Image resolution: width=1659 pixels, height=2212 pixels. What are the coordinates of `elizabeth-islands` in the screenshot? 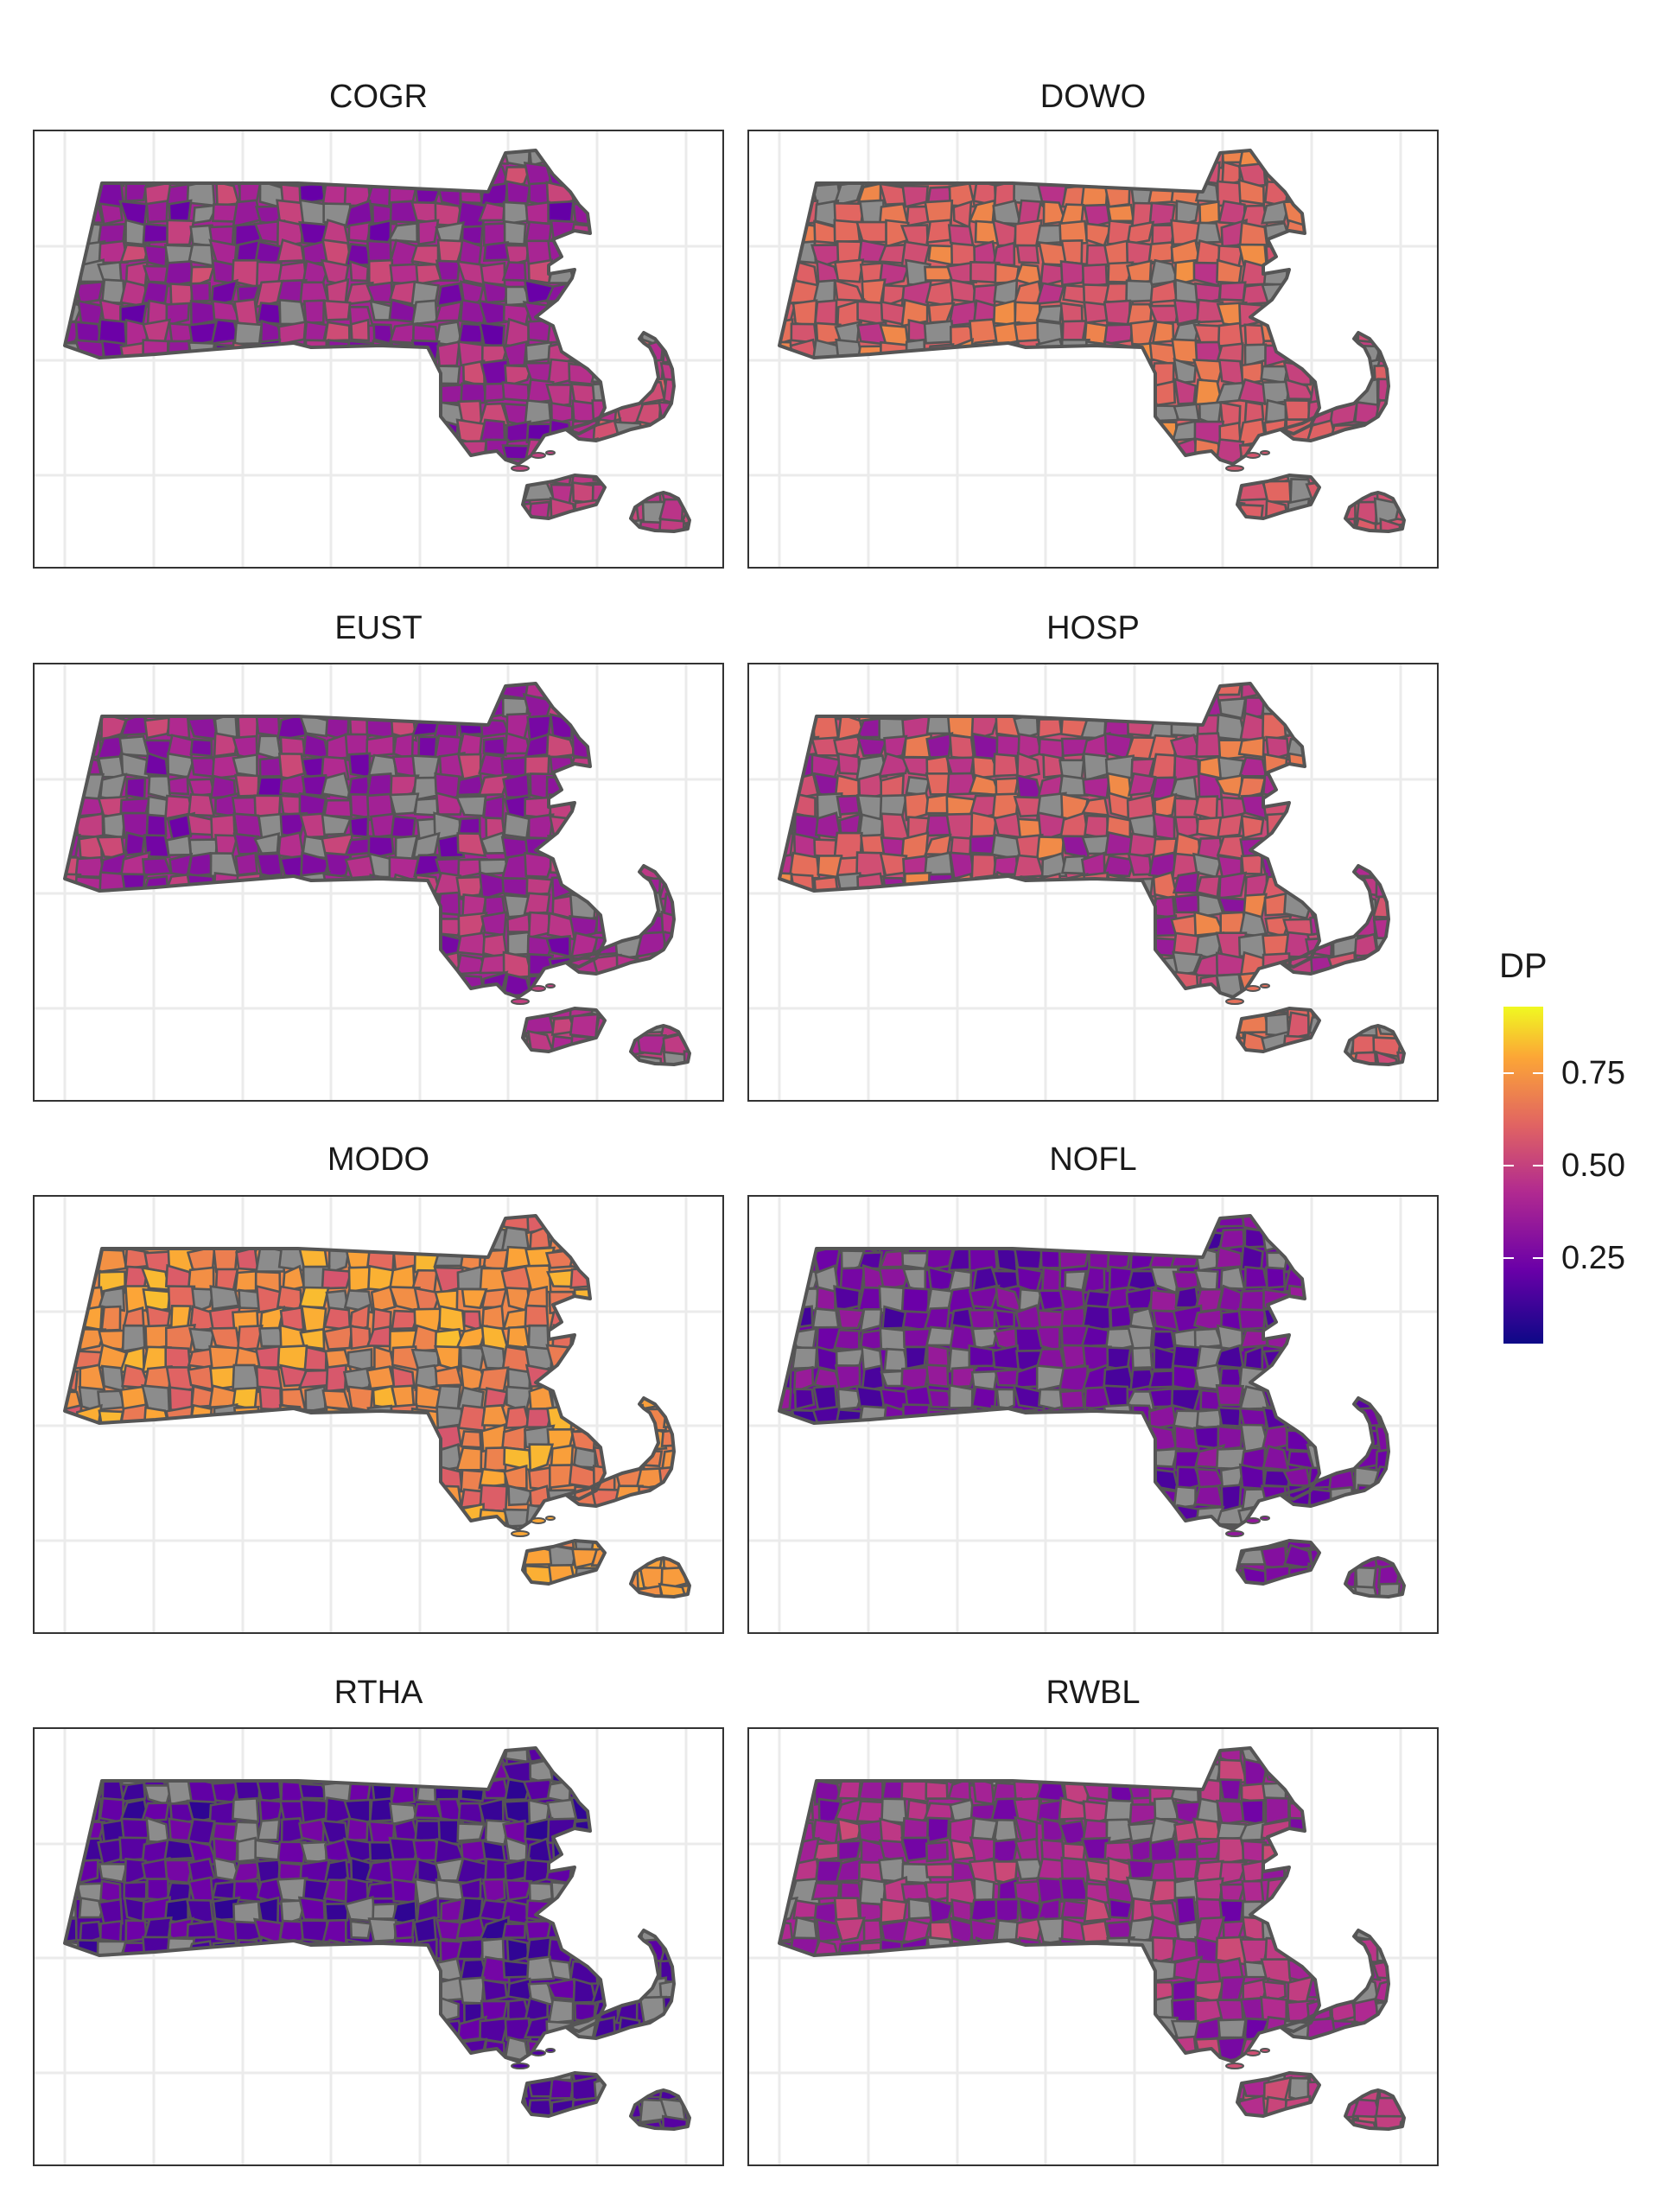 It's located at (1265, 452).